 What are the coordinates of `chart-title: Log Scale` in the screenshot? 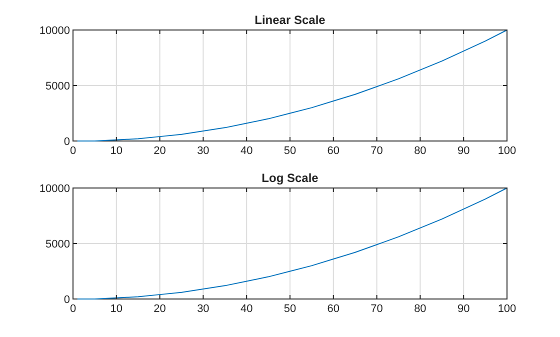 It's located at (290, 178).